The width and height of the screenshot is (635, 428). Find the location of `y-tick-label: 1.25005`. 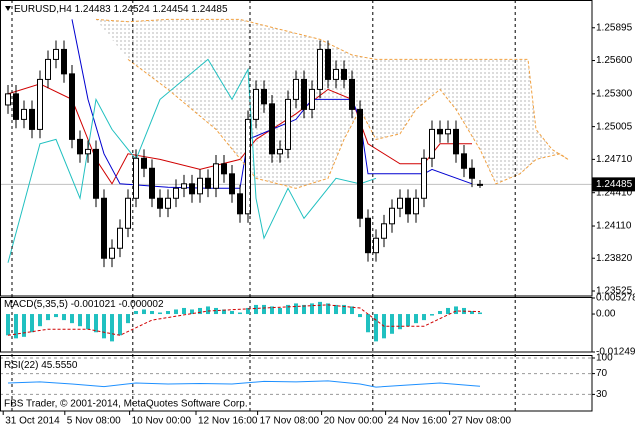

y-tick-label: 1.25005 is located at coordinates (614, 126).